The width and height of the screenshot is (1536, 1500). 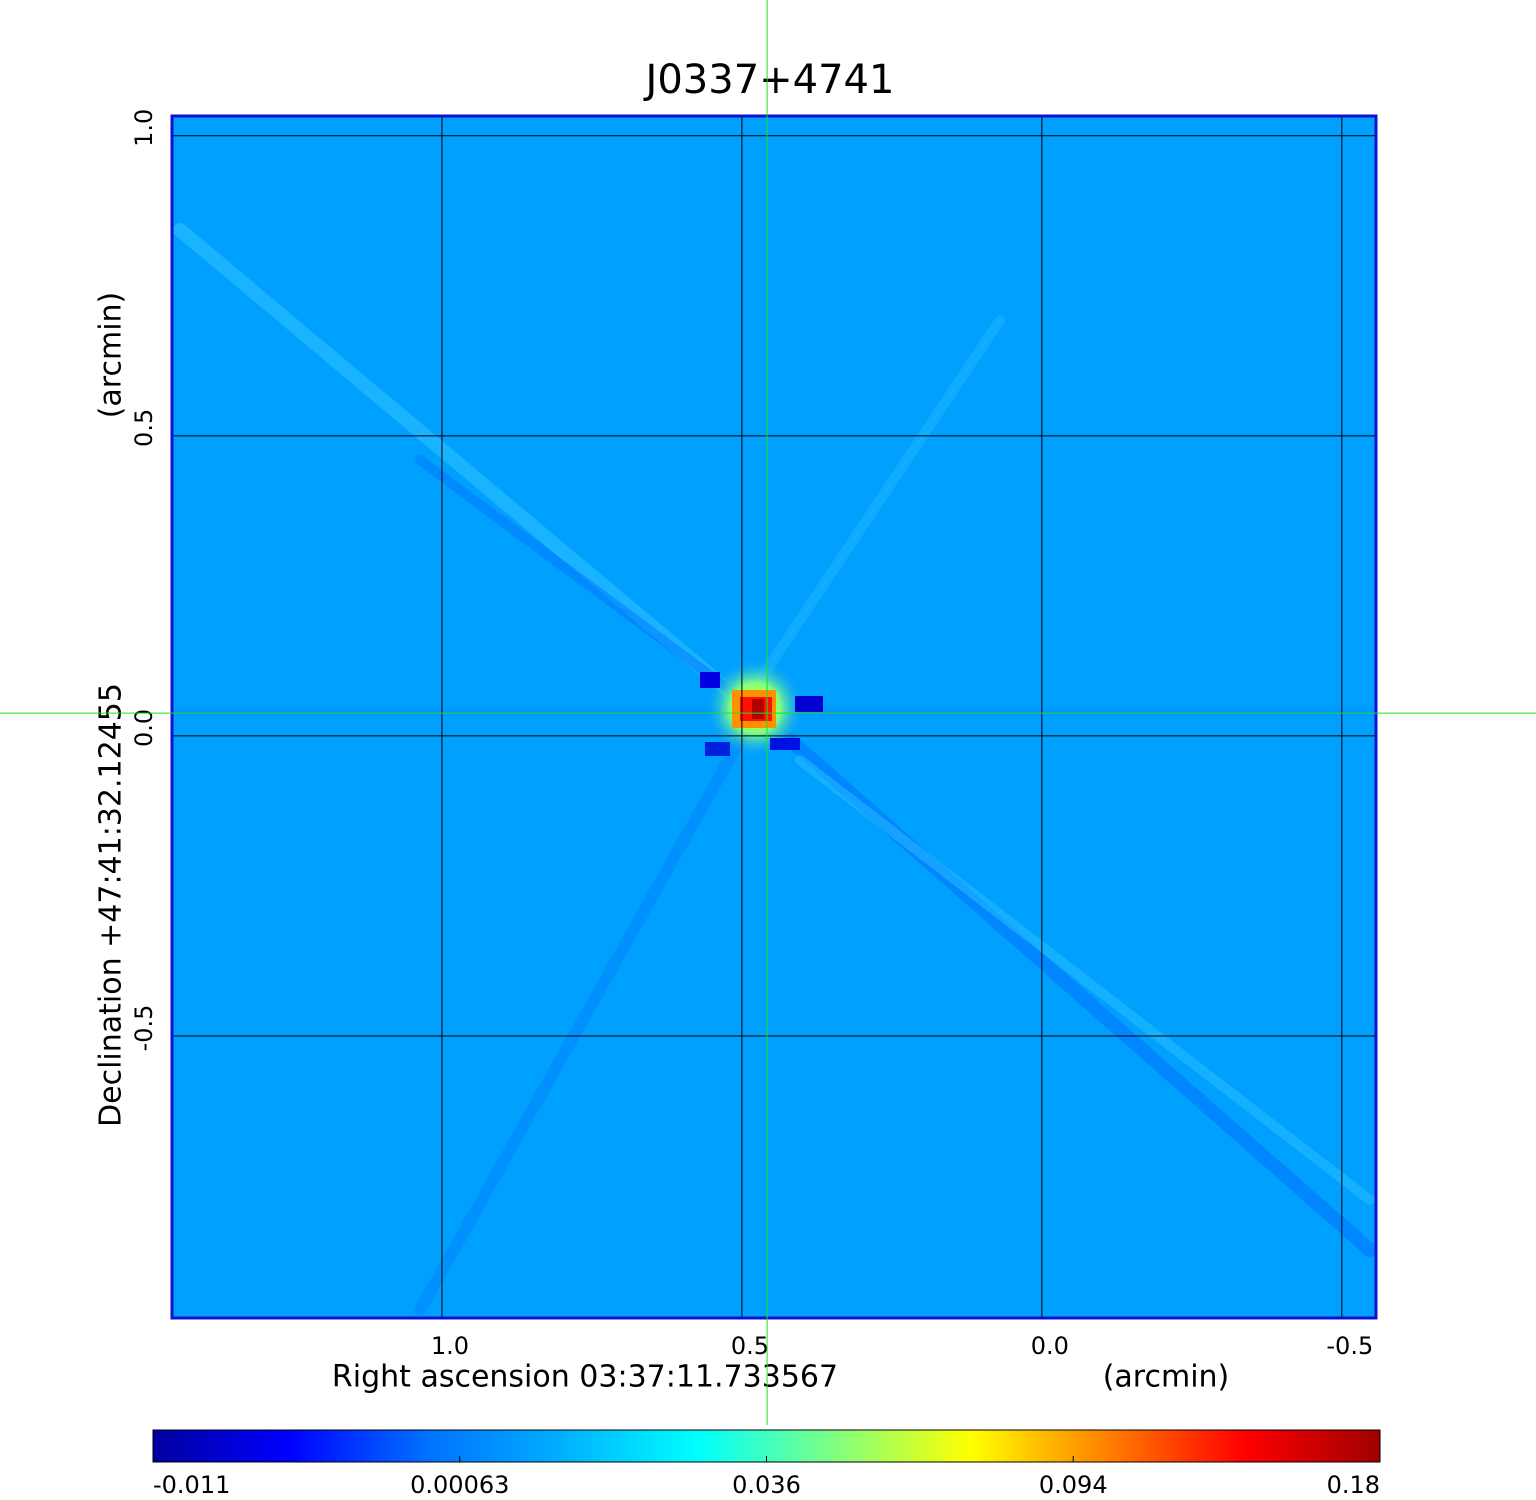 I want to click on colorbar-tick-label: -0.011, so click(x=191, y=1485).